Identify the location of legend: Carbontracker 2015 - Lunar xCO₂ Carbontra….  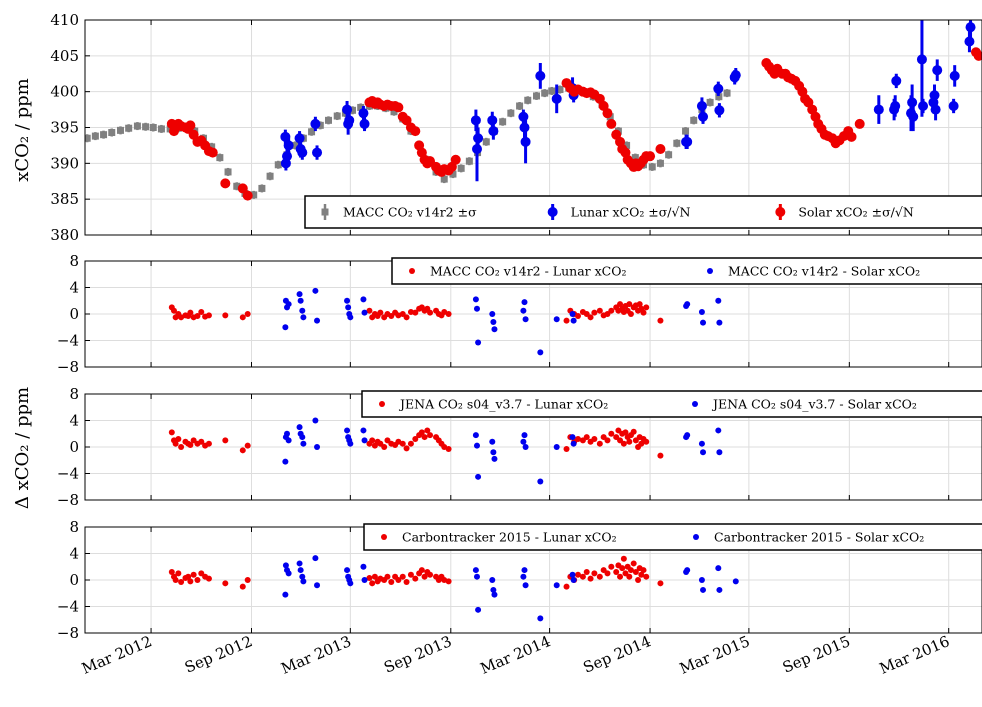
(672, 537).